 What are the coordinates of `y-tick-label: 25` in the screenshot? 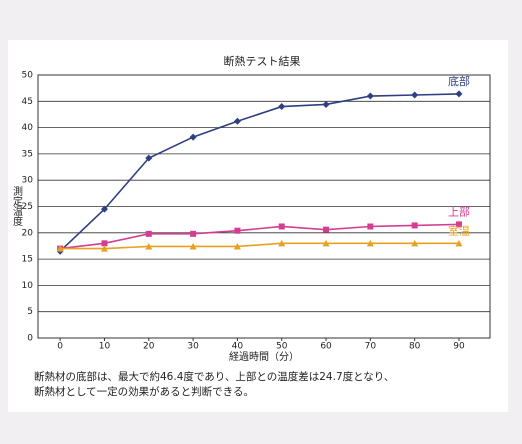 It's located at (27, 207).